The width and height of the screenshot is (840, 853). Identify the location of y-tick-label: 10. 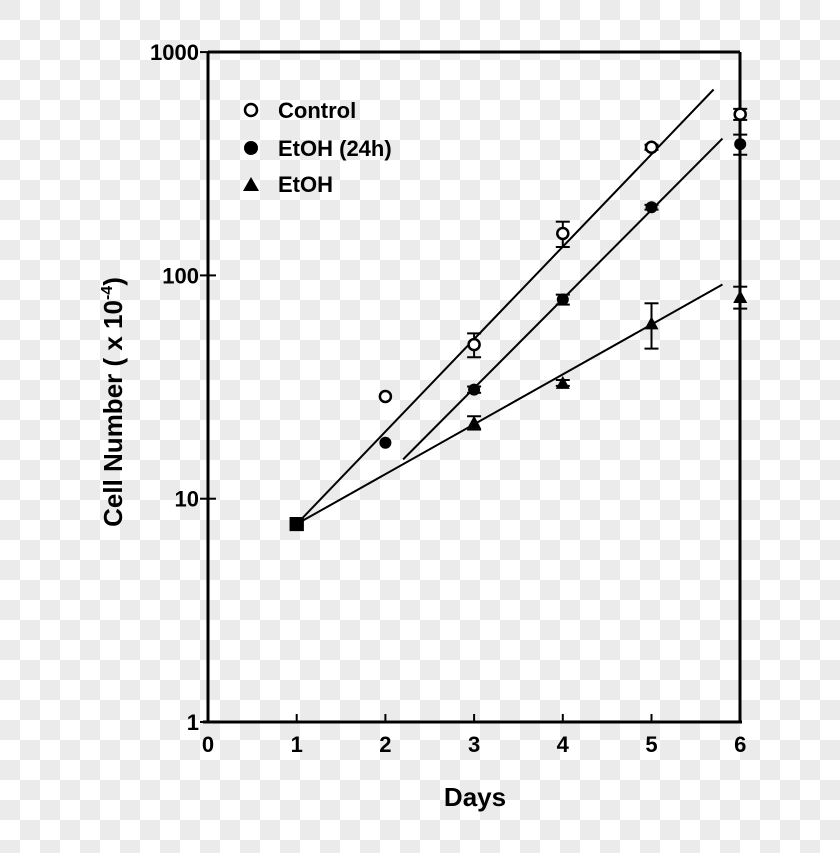
(187, 499).